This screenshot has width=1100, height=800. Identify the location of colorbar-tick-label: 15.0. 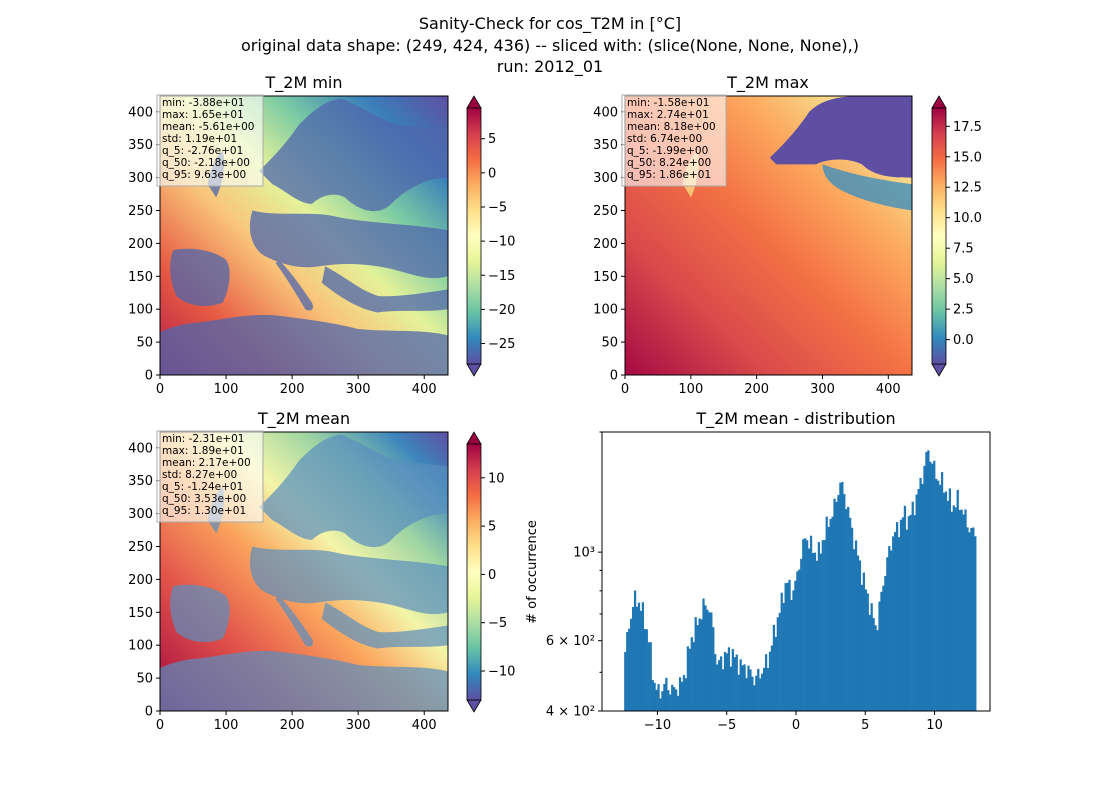
(967, 157).